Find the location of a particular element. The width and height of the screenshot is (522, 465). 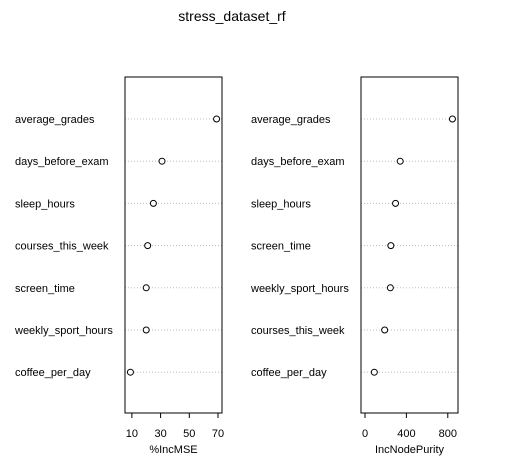

x-tick-label: 400 is located at coordinates (406, 434).